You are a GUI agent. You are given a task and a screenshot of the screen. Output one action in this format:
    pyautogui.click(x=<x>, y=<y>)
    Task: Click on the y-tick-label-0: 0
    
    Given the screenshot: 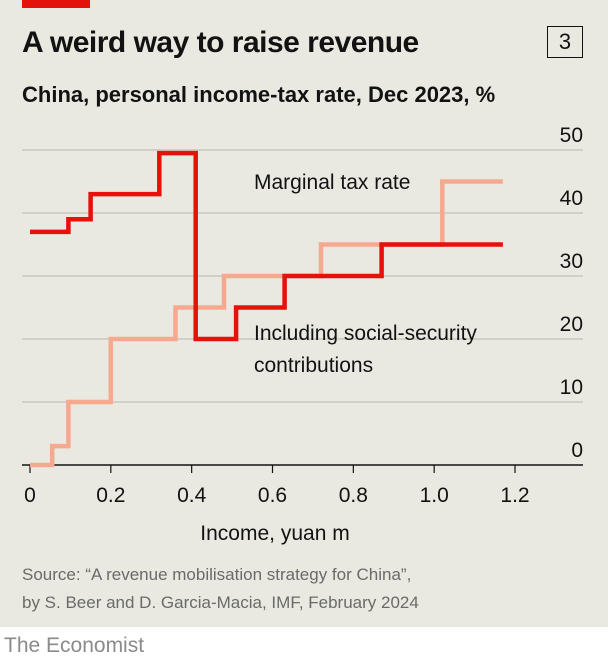 What is the action you would take?
    pyautogui.click(x=577, y=450)
    